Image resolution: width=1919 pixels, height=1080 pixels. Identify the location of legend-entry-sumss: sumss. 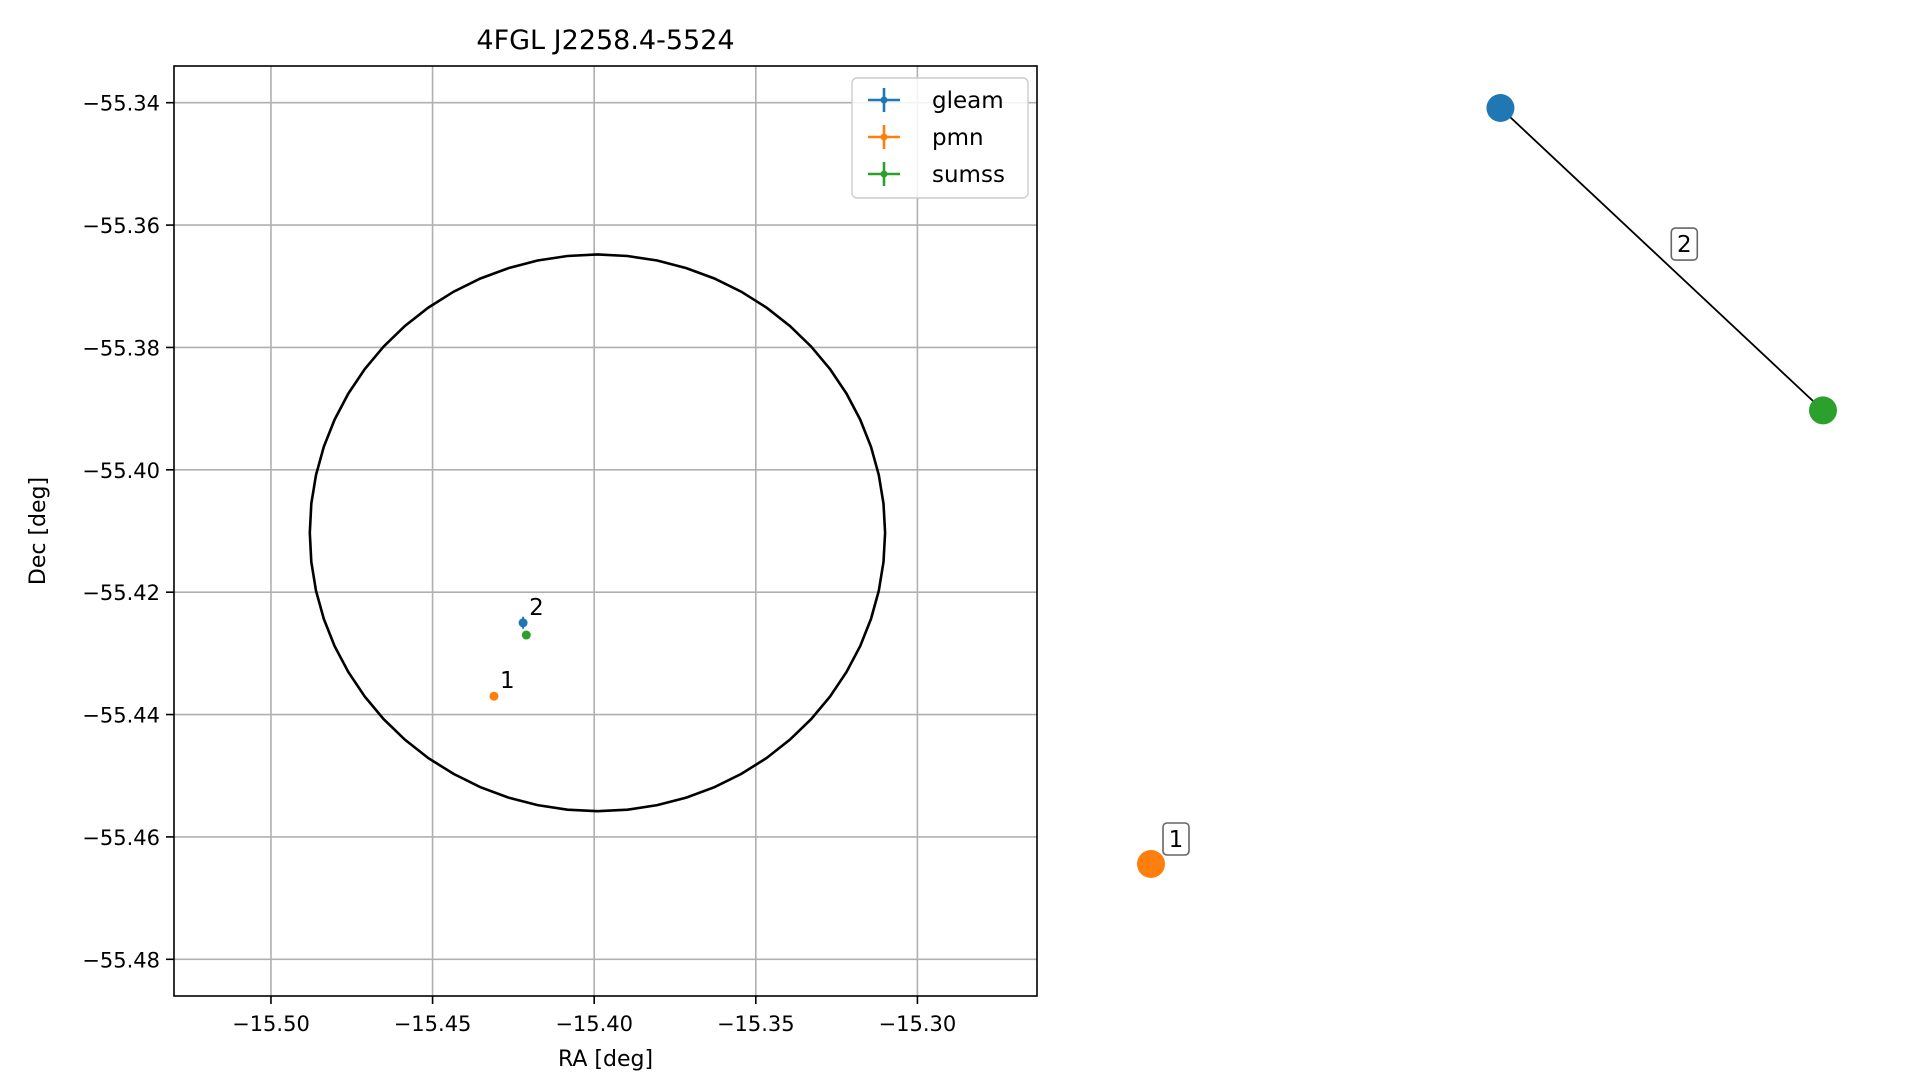
(936, 175).